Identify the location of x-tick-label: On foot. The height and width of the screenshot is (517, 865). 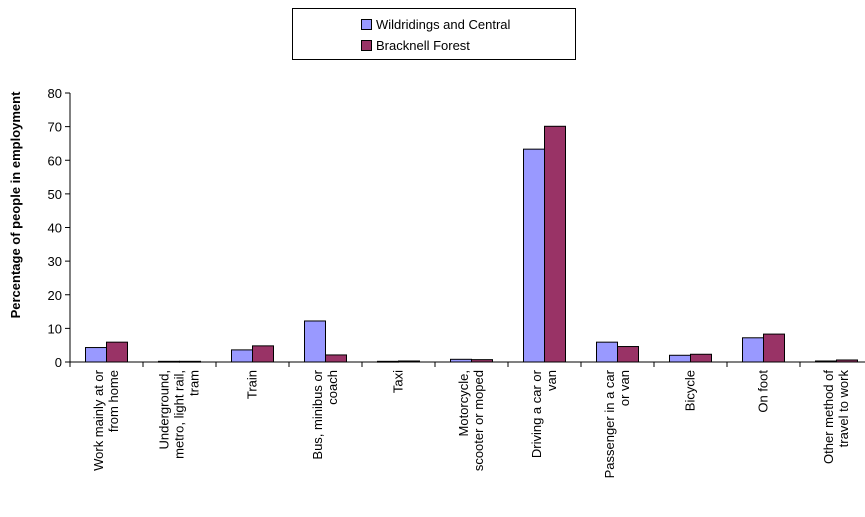
(763, 391).